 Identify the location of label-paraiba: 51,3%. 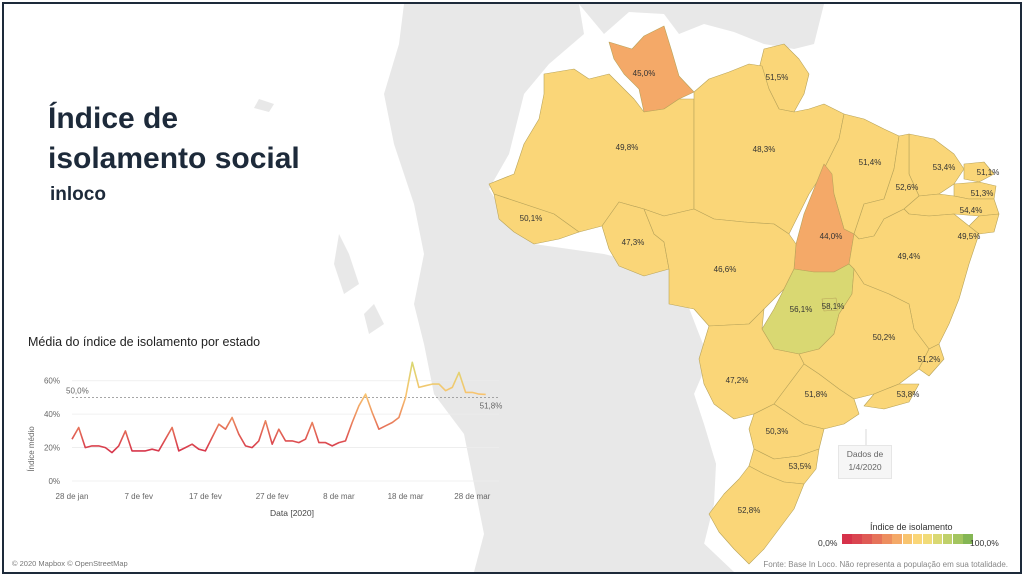
(982, 193).